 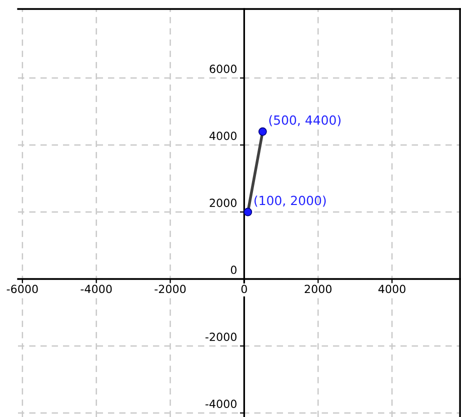 I want to click on y-tick-label: -2000, so click(x=220, y=337).